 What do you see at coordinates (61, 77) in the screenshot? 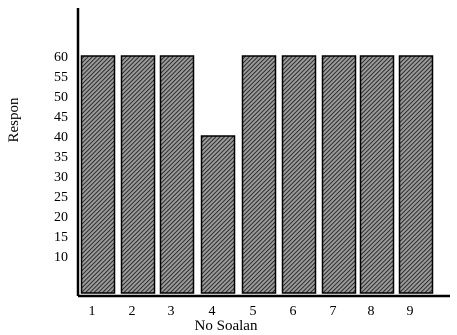
I see `y-tick-label: 55` at bounding box center [61, 77].